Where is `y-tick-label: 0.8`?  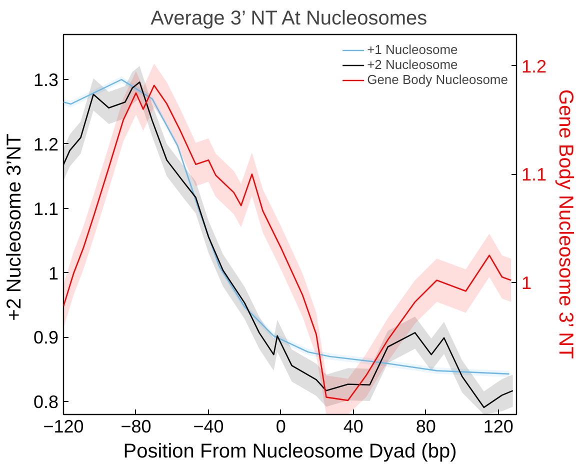 y-tick-label: 0.8 is located at coordinates (46, 402).